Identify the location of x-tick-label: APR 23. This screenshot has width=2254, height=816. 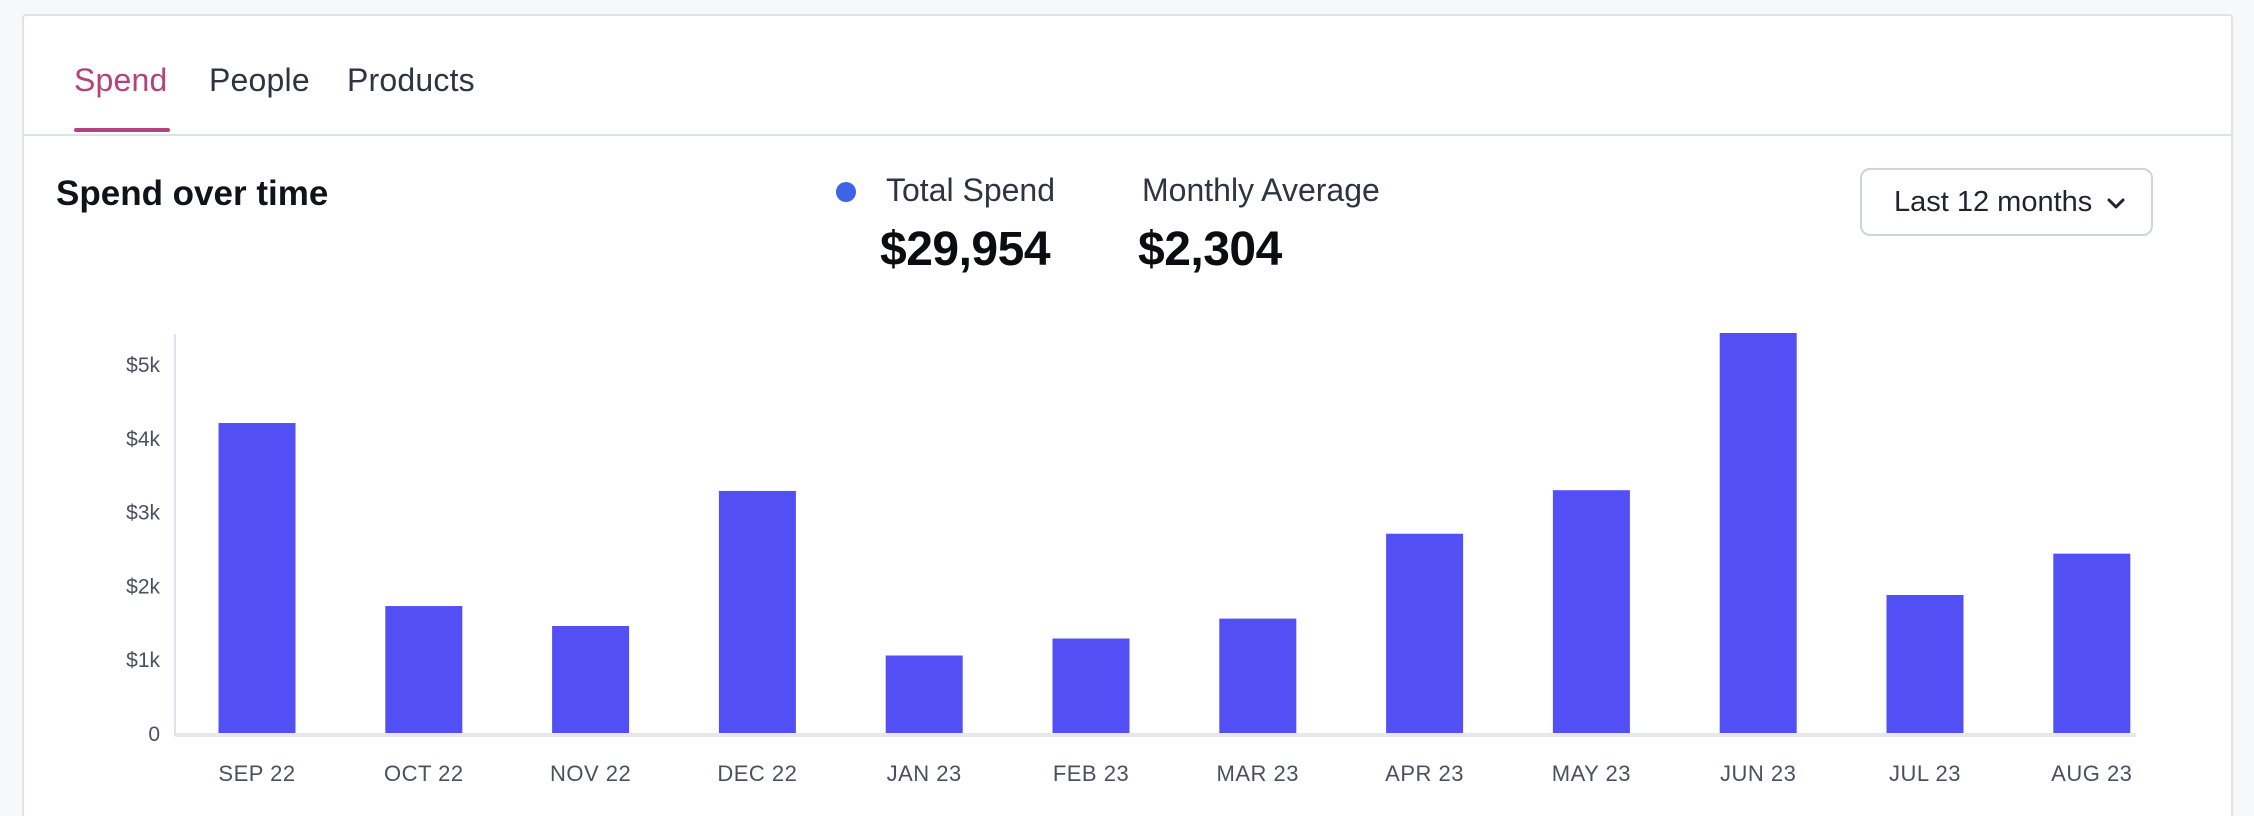
(1424, 773).